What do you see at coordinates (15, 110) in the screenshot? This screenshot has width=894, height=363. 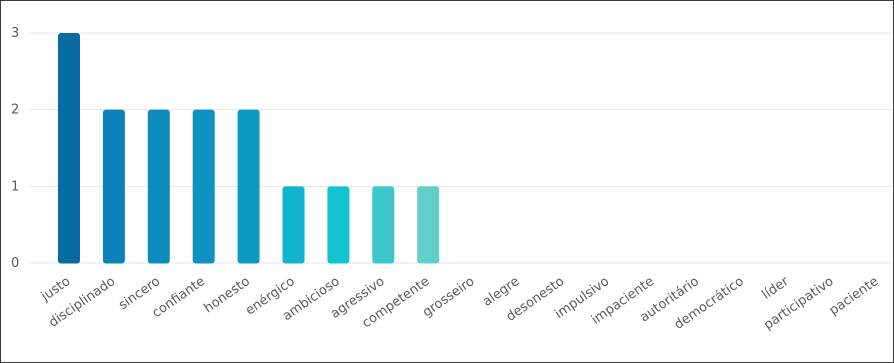 I see `y-tick-label: 2` at bounding box center [15, 110].